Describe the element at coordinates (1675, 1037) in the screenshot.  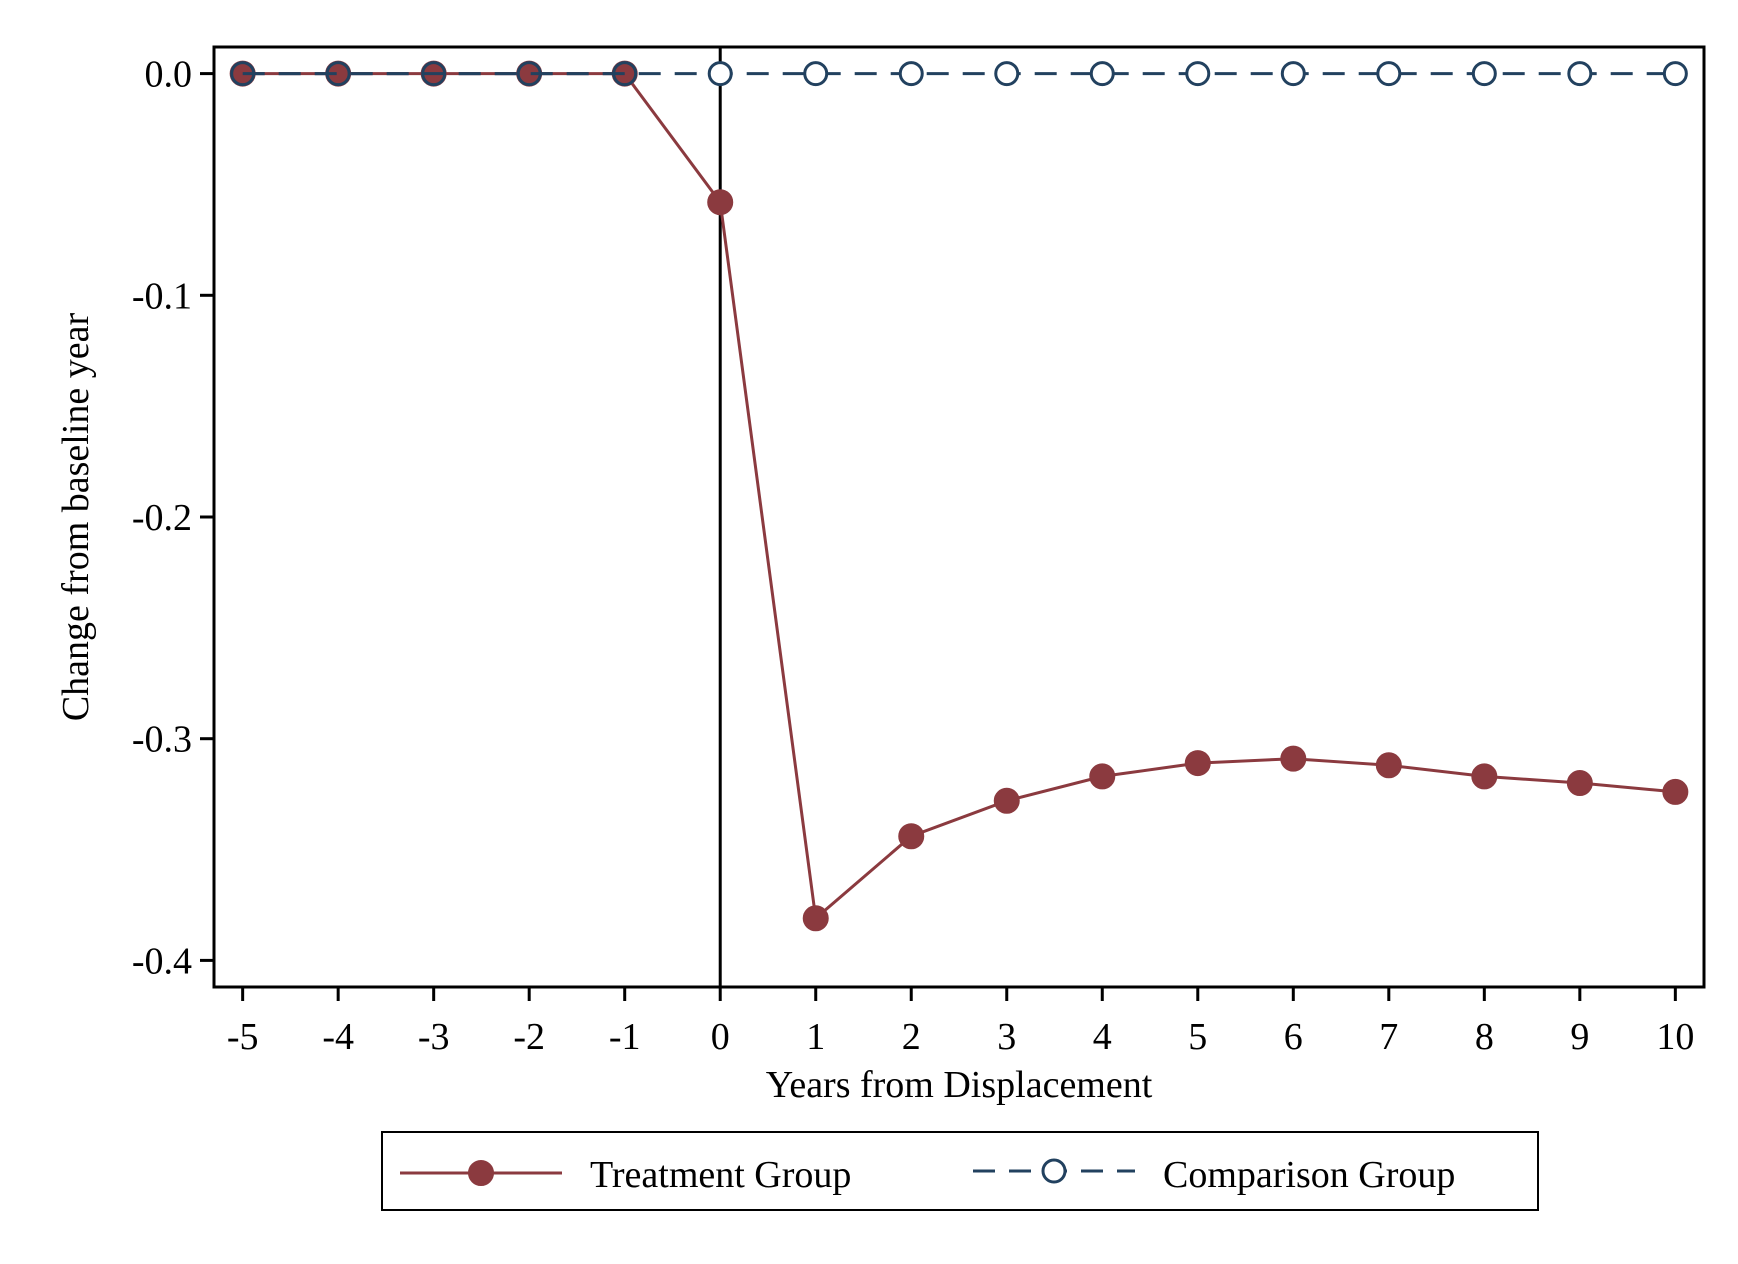
I see `x-tick-label: 10` at that location.